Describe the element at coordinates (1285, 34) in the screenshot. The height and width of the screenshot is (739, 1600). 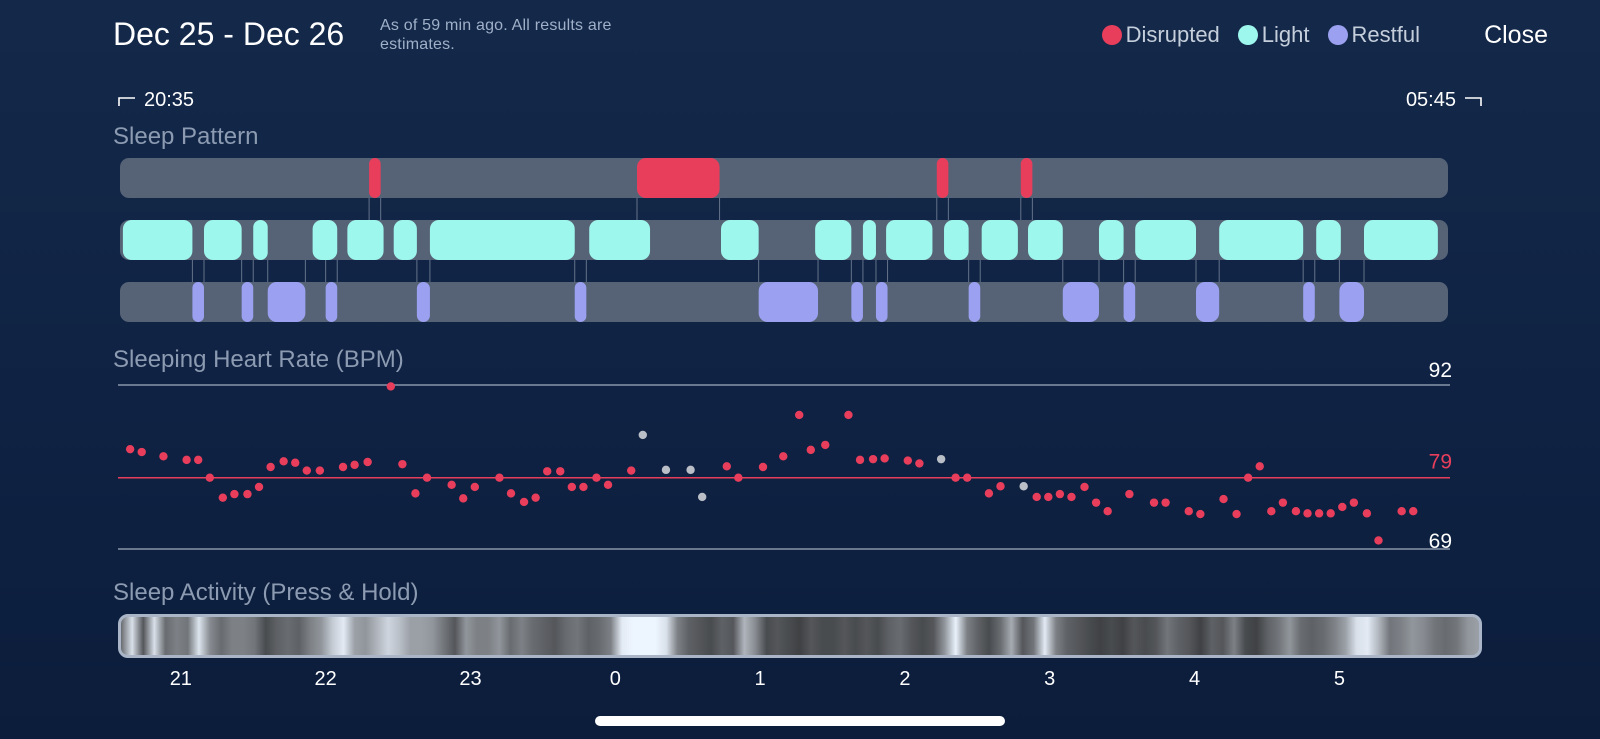
I see `legend-light-label: Light` at that location.